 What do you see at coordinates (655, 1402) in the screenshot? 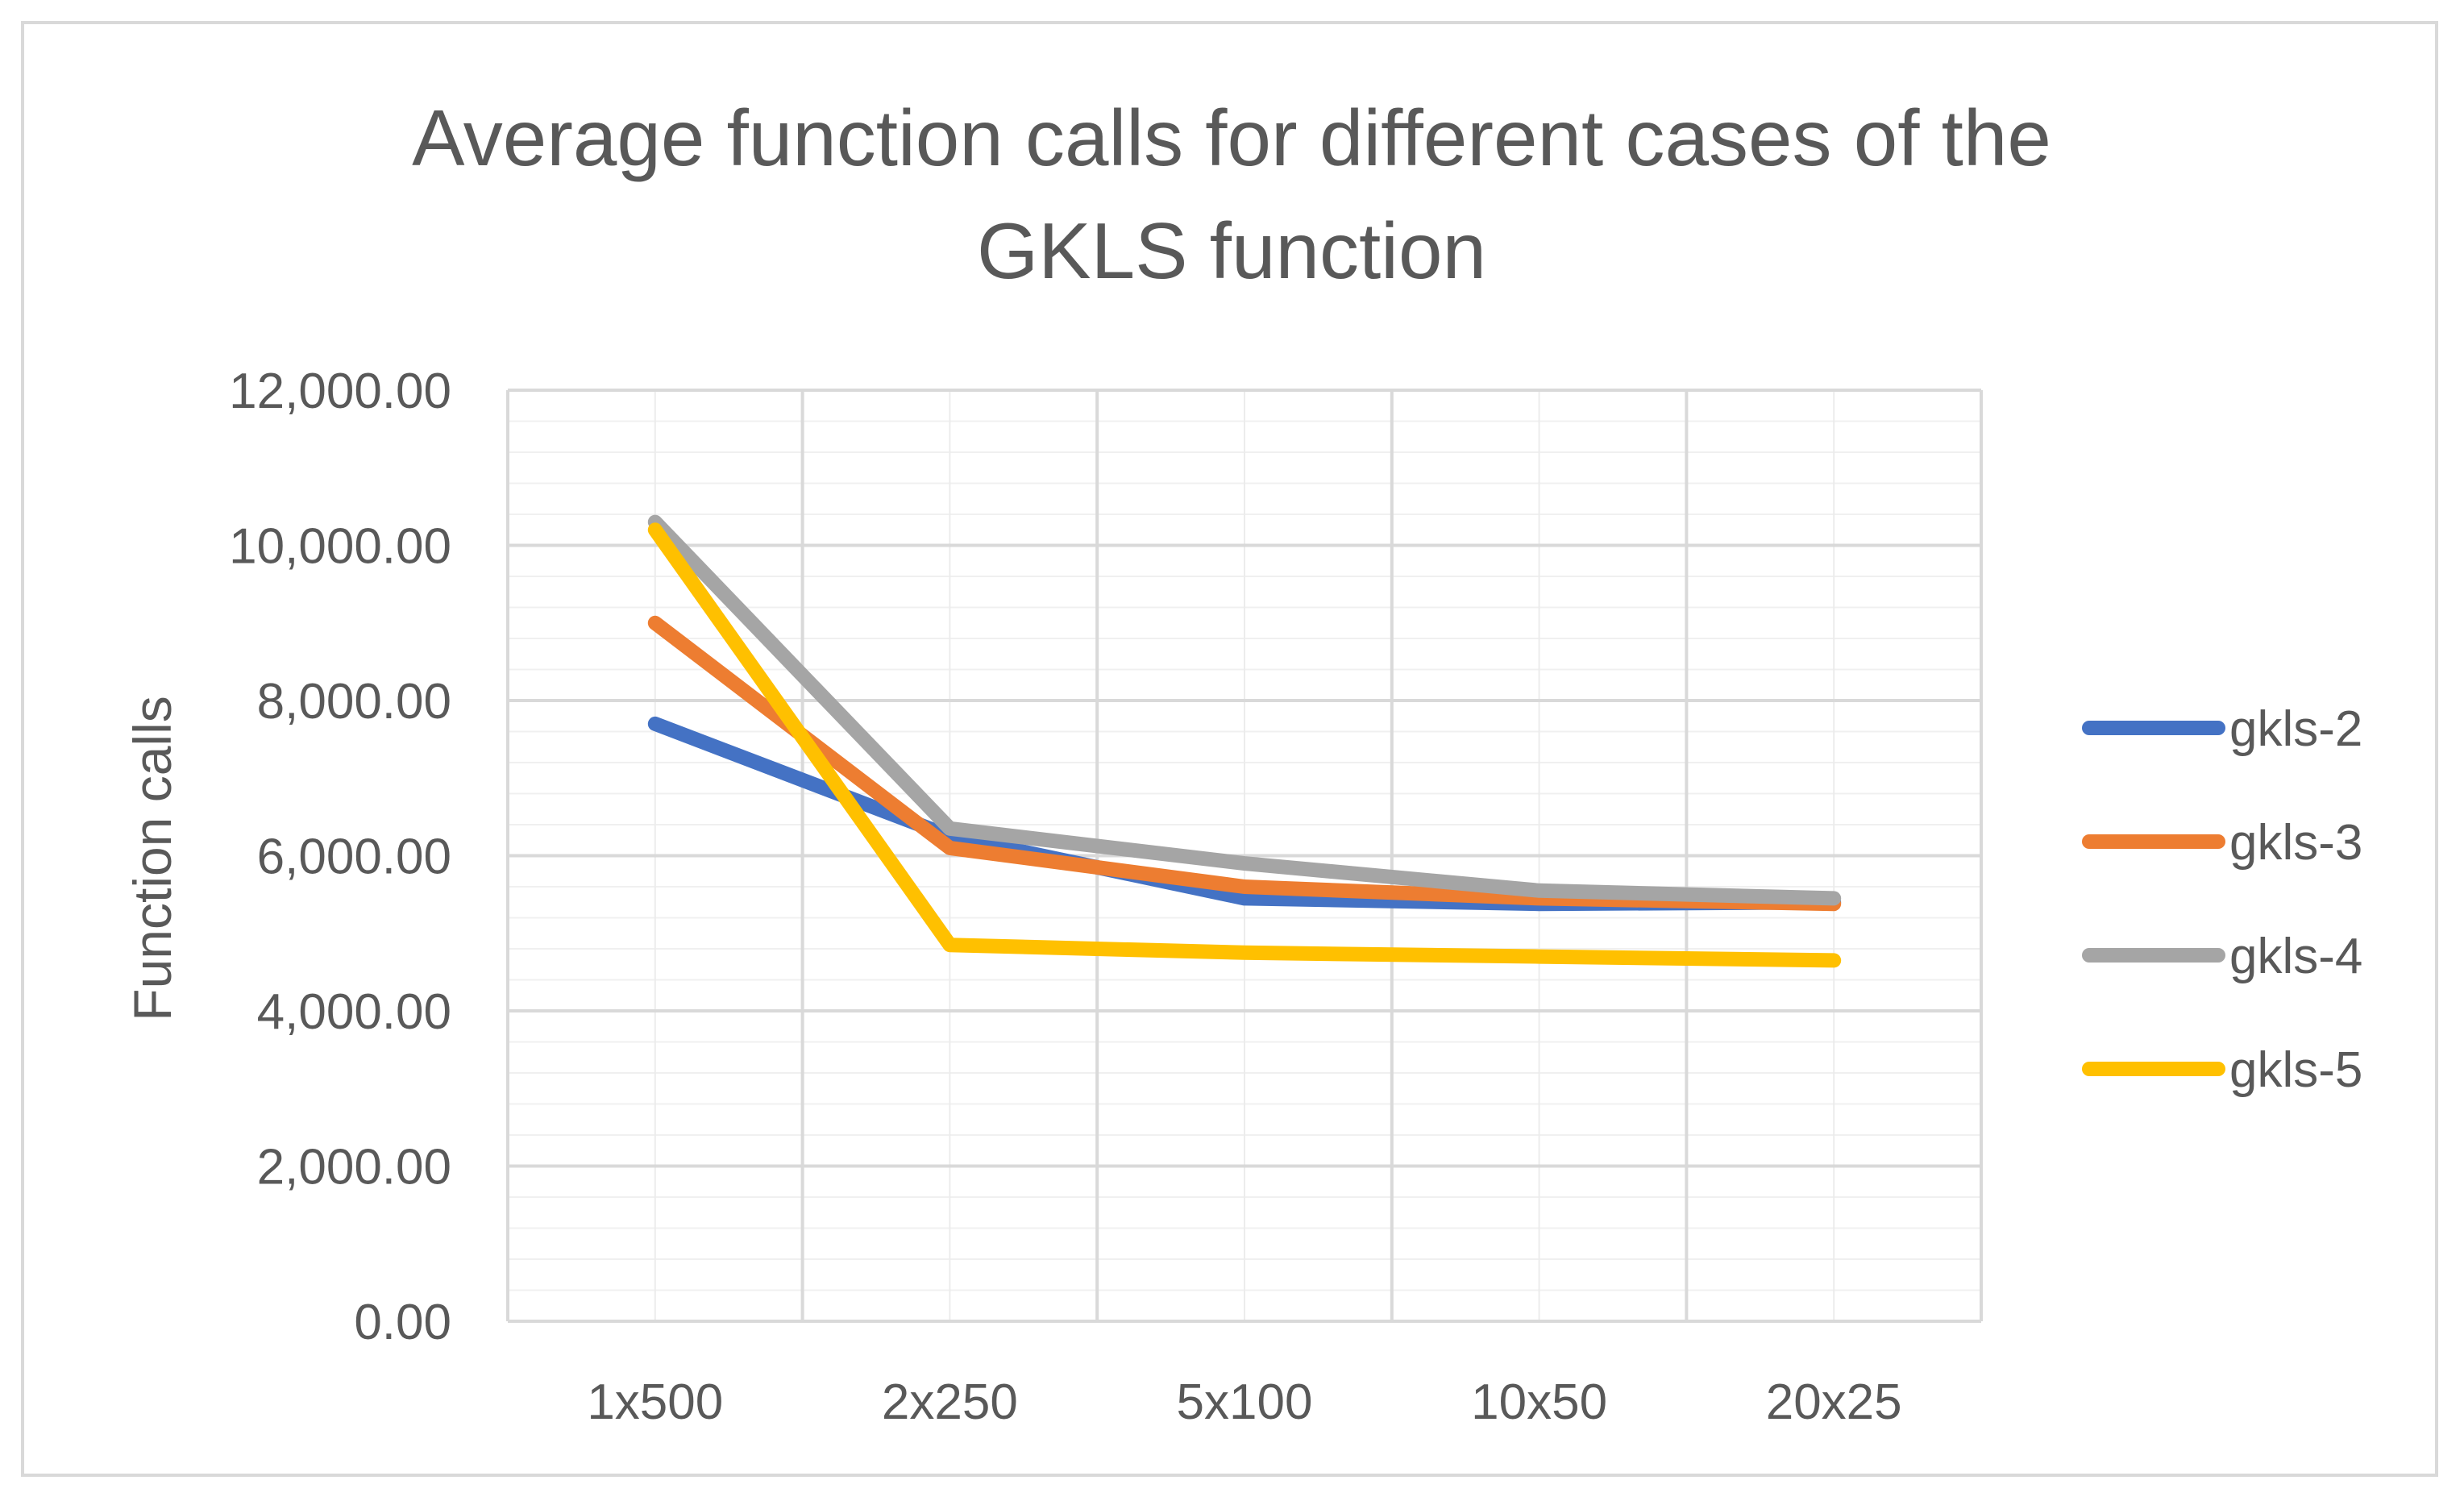
I see `x-tick-label: 1x500` at bounding box center [655, 1402].